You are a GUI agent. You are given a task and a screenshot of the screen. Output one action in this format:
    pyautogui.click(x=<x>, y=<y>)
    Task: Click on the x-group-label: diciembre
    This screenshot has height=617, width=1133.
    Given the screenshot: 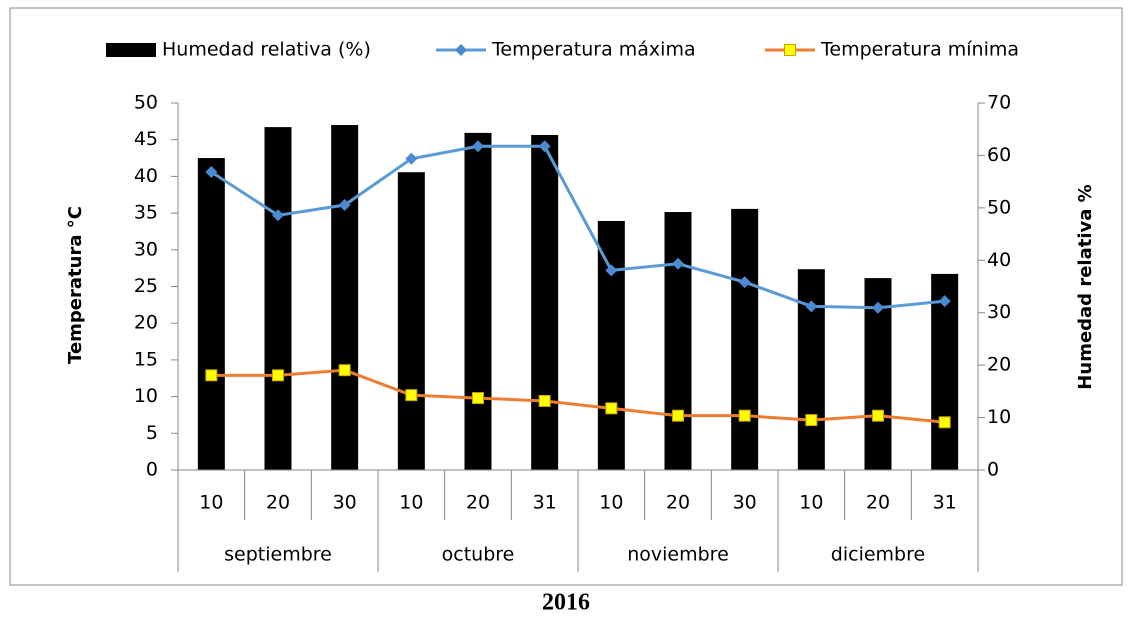 What is the action you would take?
    pyautogui.click(x=878, y=555)
    